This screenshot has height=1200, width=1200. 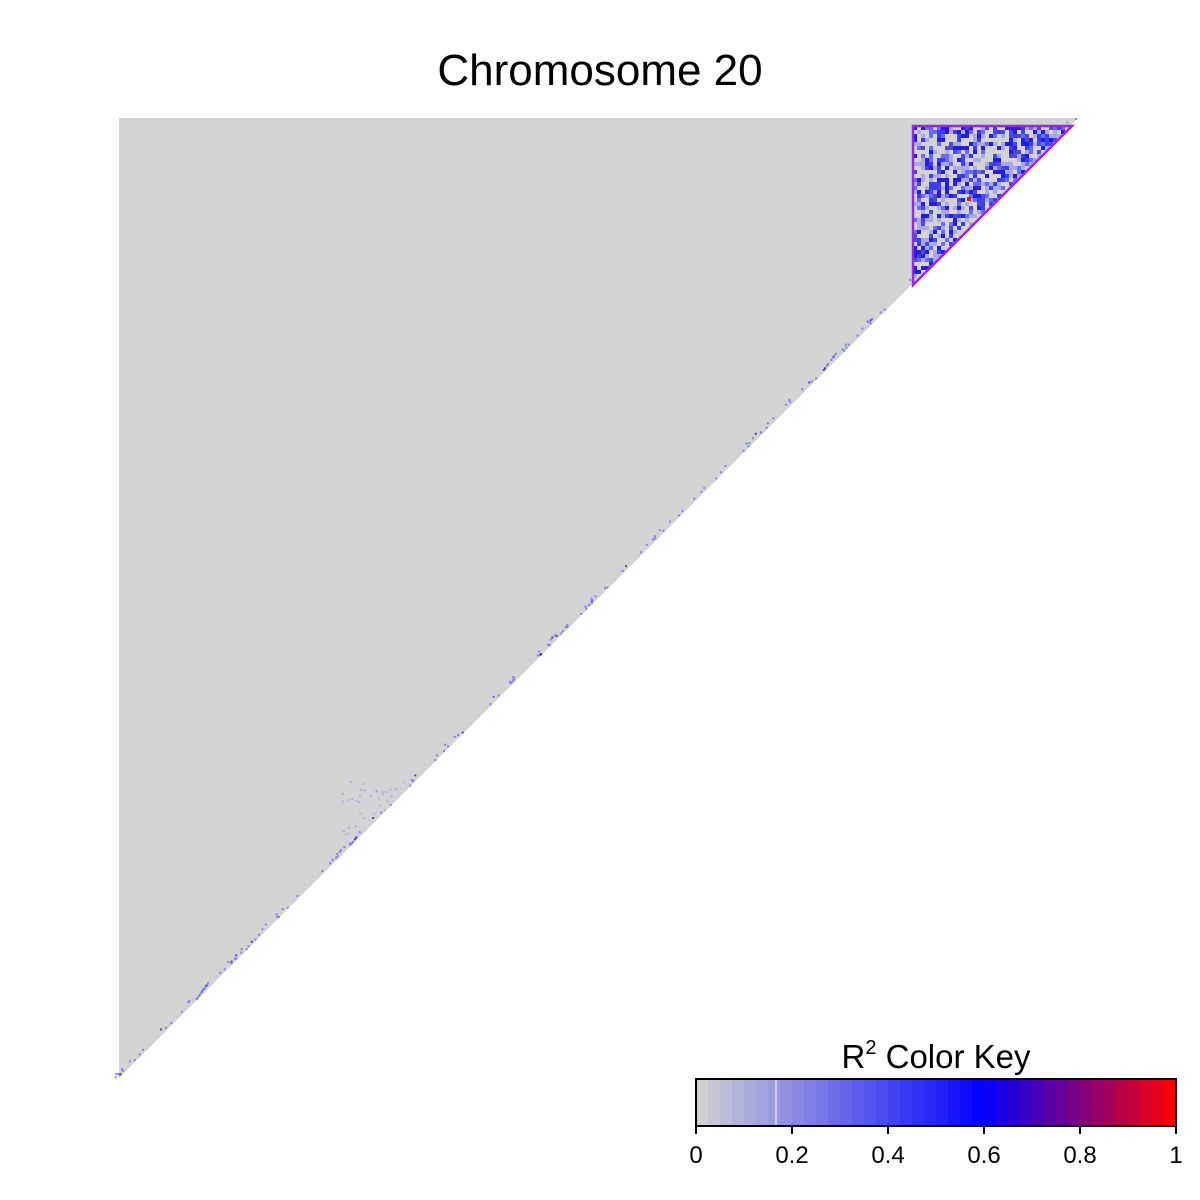 I want to click on color-key-title-r: R, so click(x=853, y=1056).